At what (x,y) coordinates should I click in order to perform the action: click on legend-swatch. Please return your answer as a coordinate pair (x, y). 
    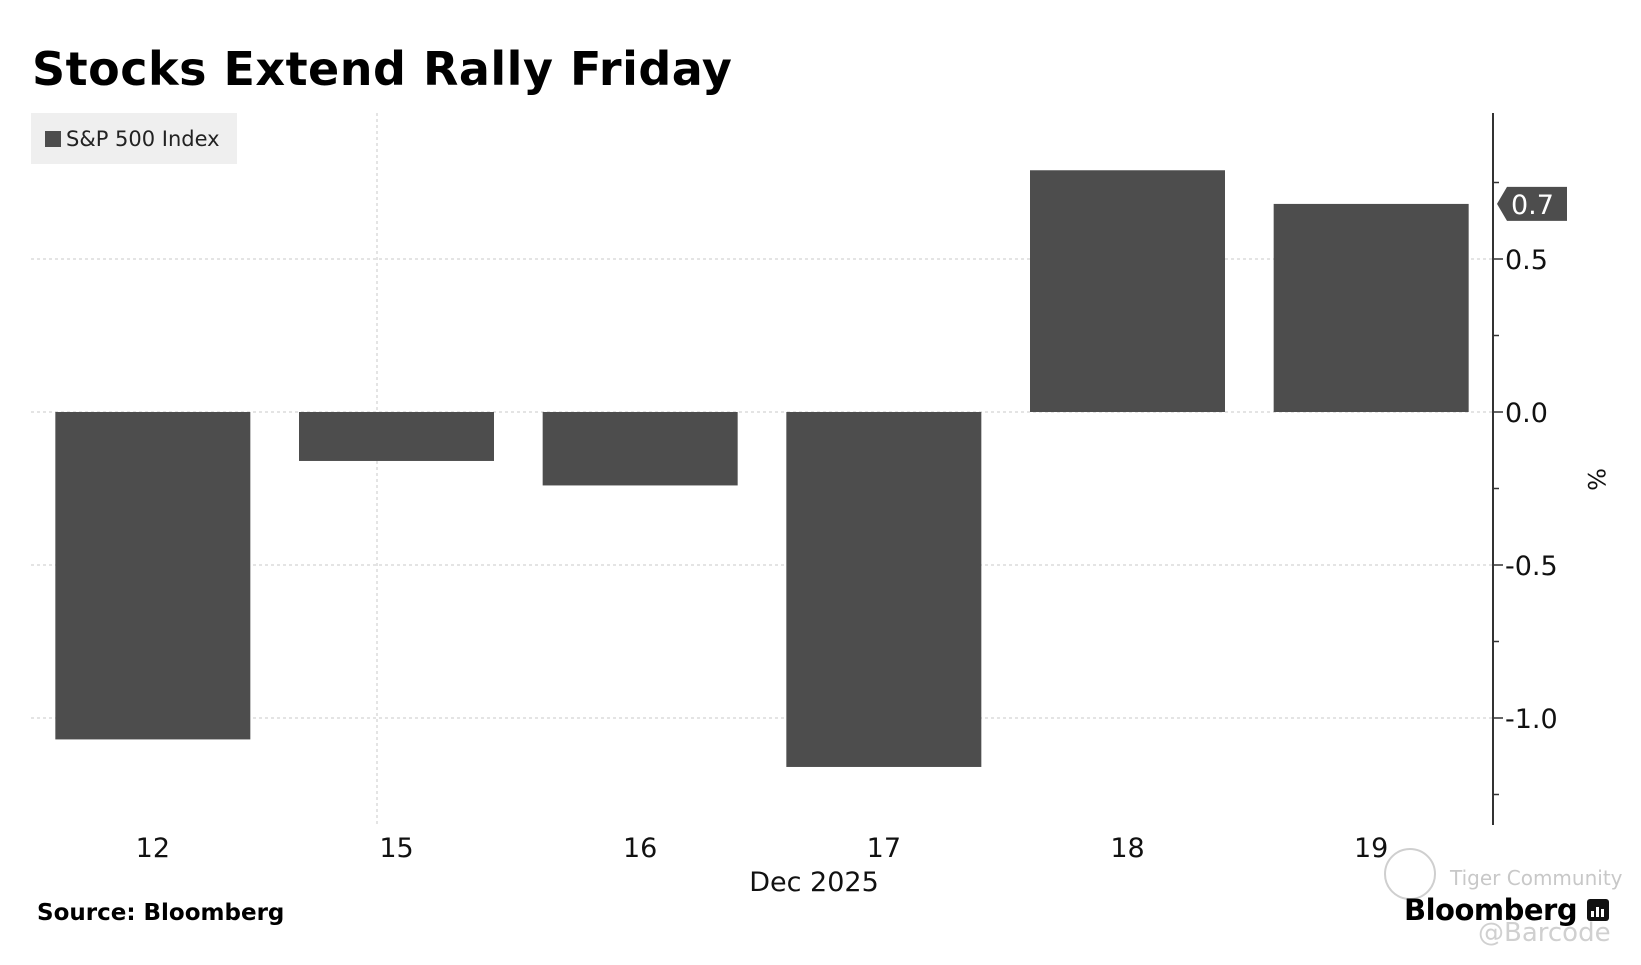
    Looking at the image, I should click on (53, 138).